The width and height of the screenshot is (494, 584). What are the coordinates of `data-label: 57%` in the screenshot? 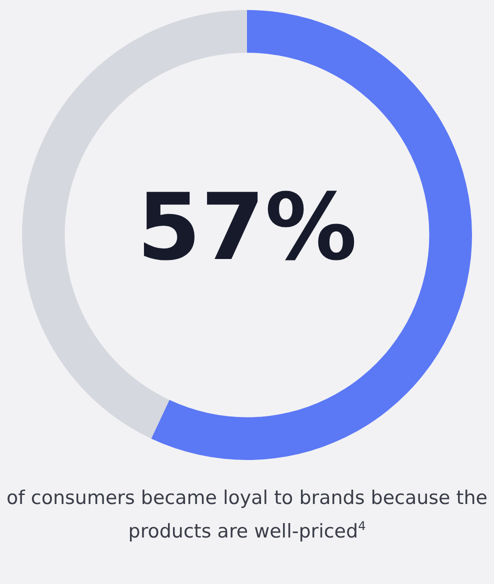 It's located at (247, 227).